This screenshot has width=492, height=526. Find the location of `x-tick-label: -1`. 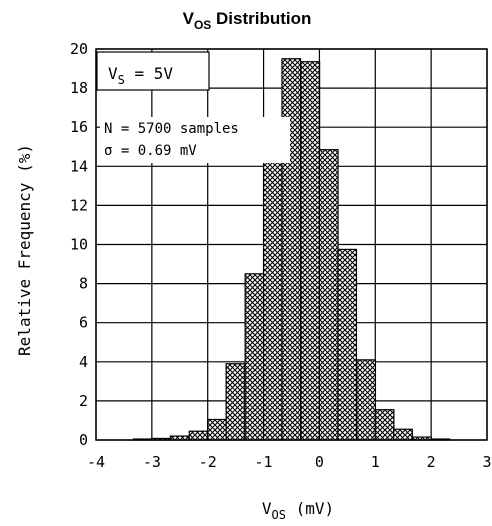

x-tick-label: -1 is located at coordinates (264, 462).